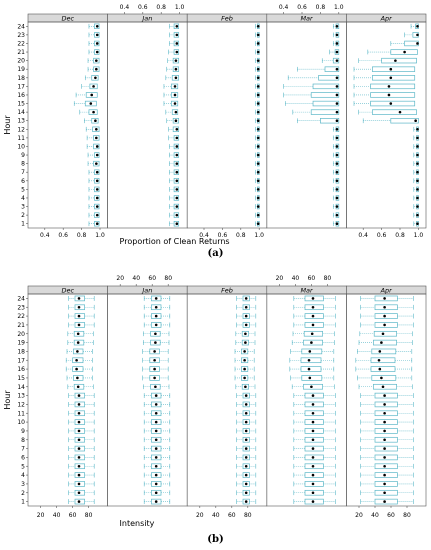 The image size is (431, 550). I want to click on box-mar-h15, so click(312, 378).